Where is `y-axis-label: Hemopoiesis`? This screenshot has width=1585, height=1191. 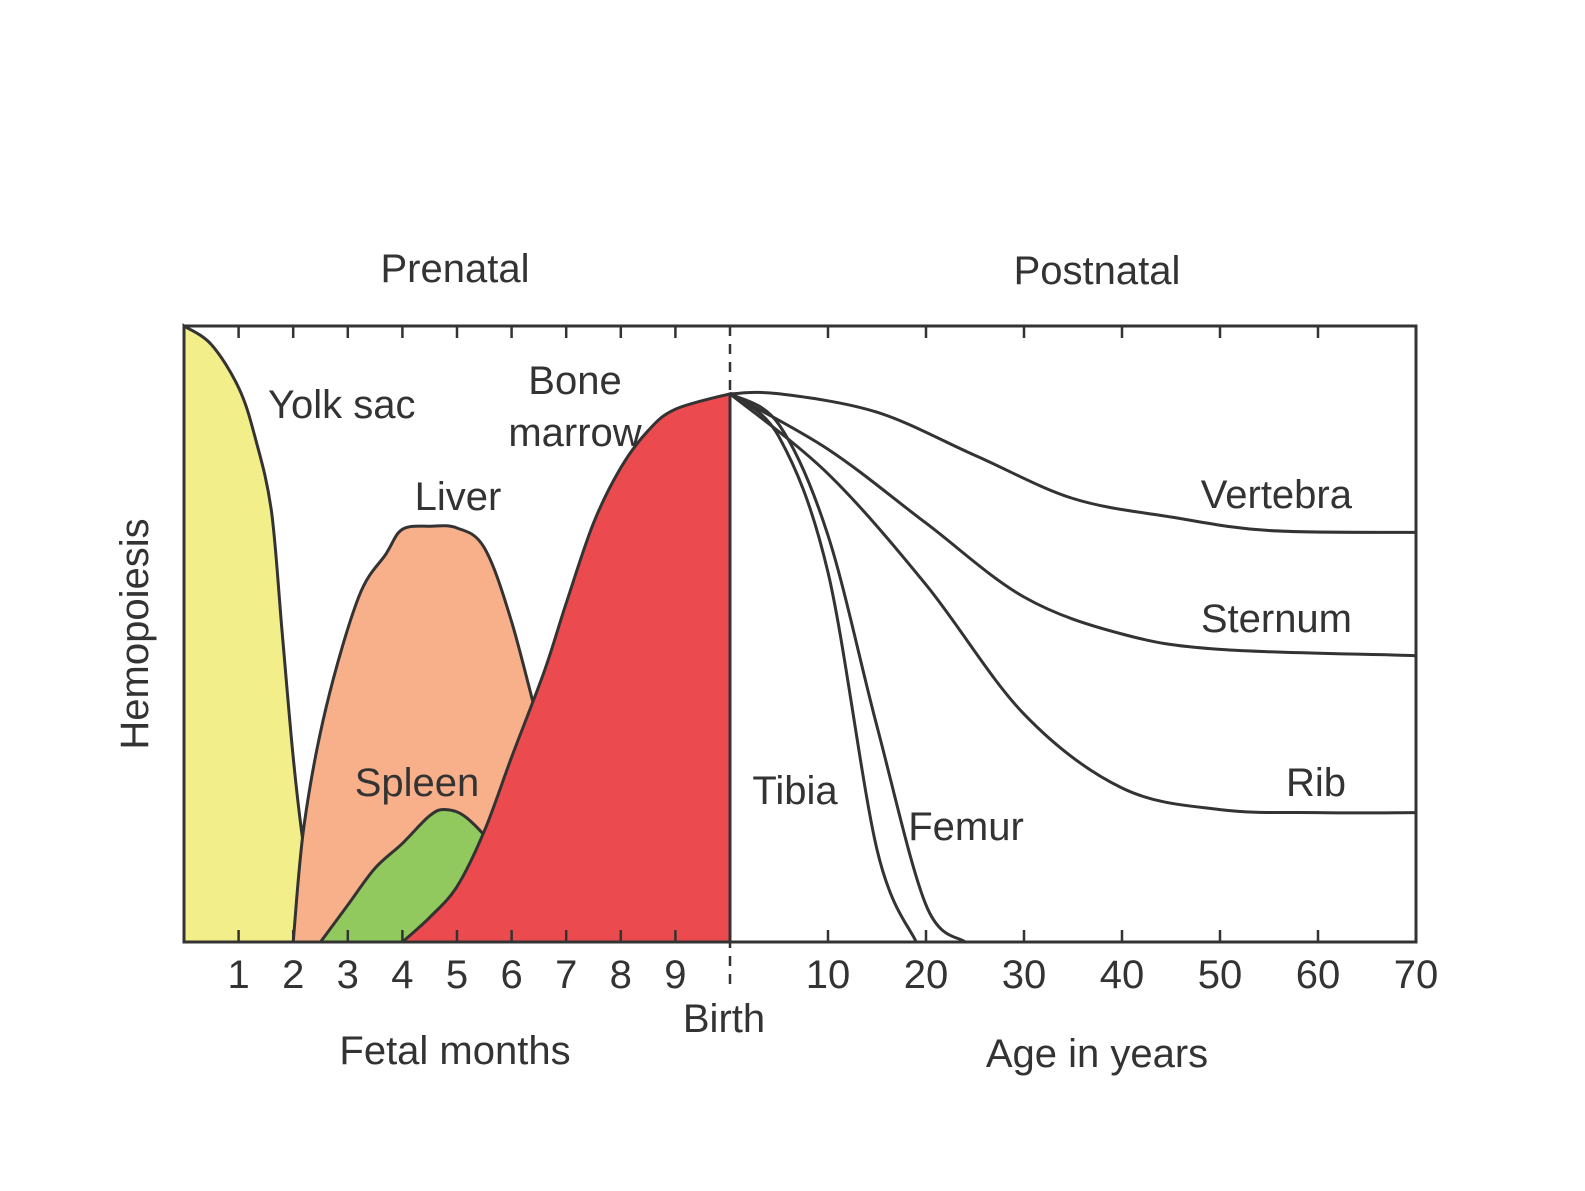 y-axis-label: Hemopoiesis is located at coordinates (135, 633).